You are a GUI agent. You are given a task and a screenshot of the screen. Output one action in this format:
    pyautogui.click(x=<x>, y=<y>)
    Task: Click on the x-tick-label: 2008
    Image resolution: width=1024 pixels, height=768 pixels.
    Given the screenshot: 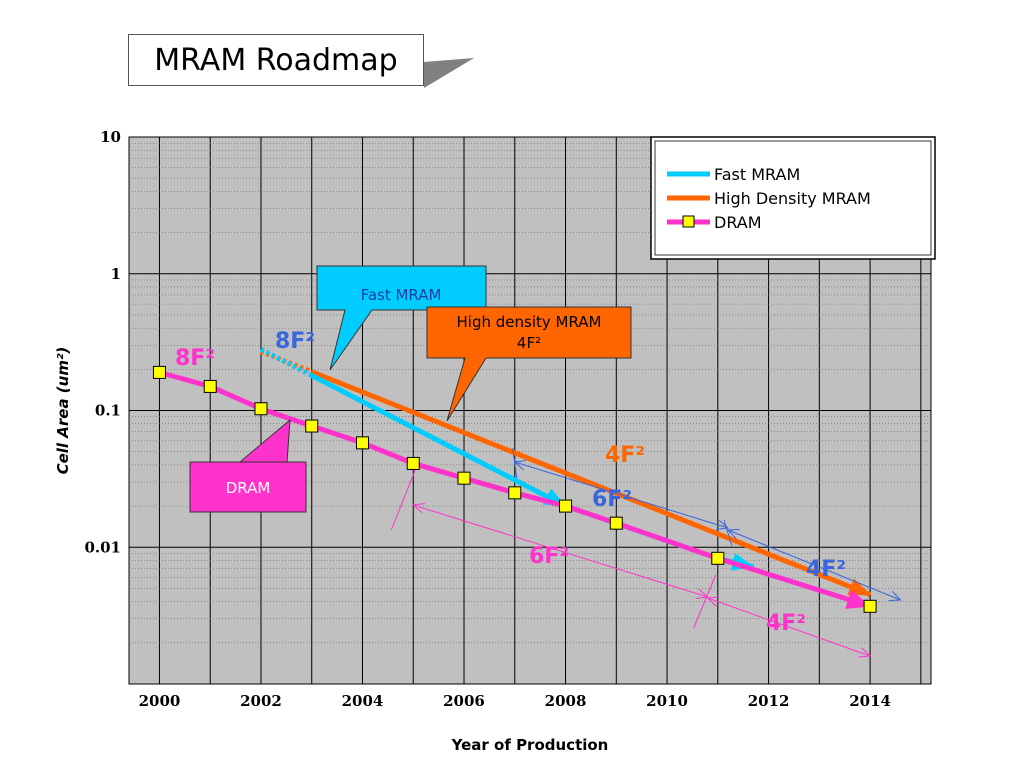 What is the action you would take?
    pyautogui.click(x=566, y=701)
    